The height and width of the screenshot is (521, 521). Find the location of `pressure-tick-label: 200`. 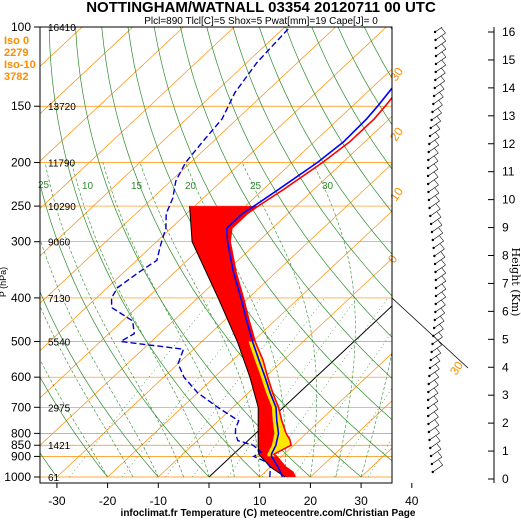

pressure-tick-label: 200 is located at coordinates (21, 162).